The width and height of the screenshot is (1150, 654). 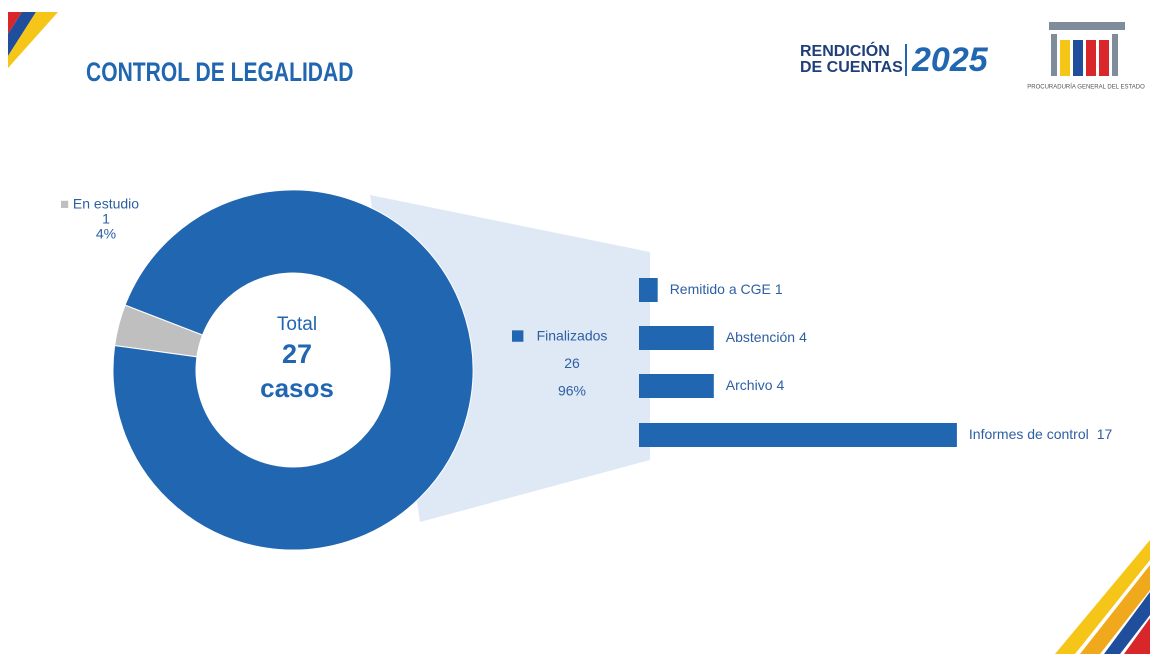 What do you see at coordinates (851, 67) in the screenshot?
I see `logo-line2: DE CUENTAS` at bounding box center [851, 67].